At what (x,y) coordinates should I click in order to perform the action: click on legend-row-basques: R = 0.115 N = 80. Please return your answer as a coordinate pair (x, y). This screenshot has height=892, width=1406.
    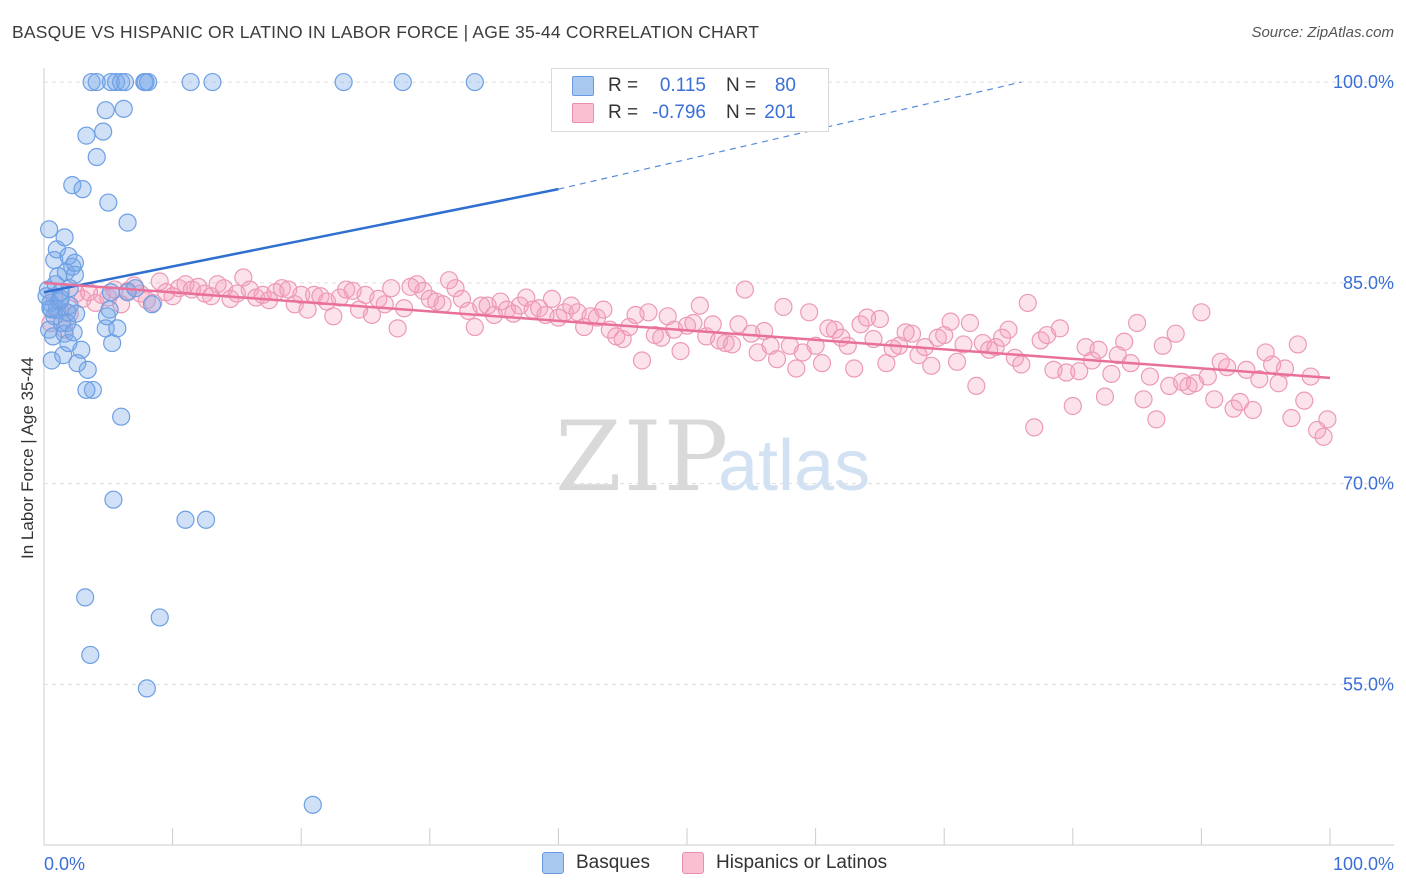
    Looking at the image, I should click on (684, 86).